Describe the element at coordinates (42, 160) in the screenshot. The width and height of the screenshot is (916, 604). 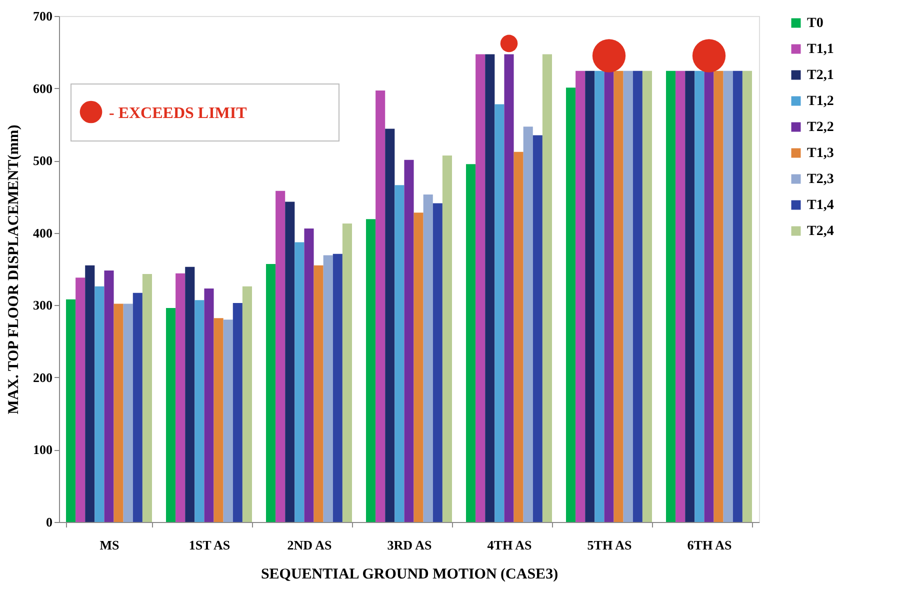
I see `y-tick-label: 500` at that location.